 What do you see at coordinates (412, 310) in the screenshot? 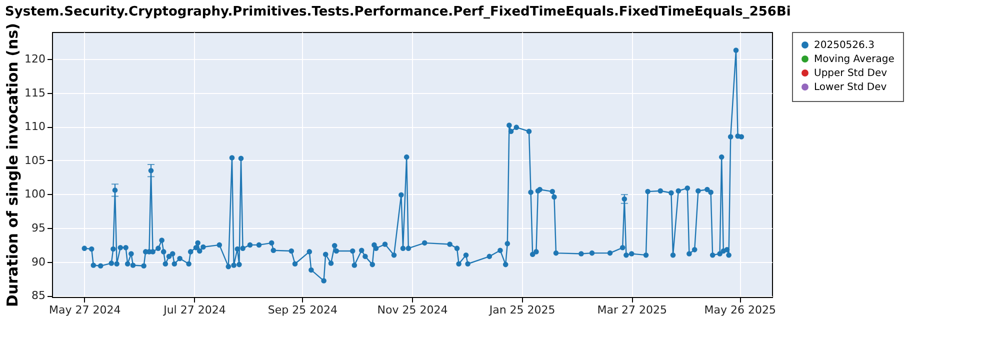
I see `x-tick-label: Nov 25 2024` at bounding box center [412, 310].